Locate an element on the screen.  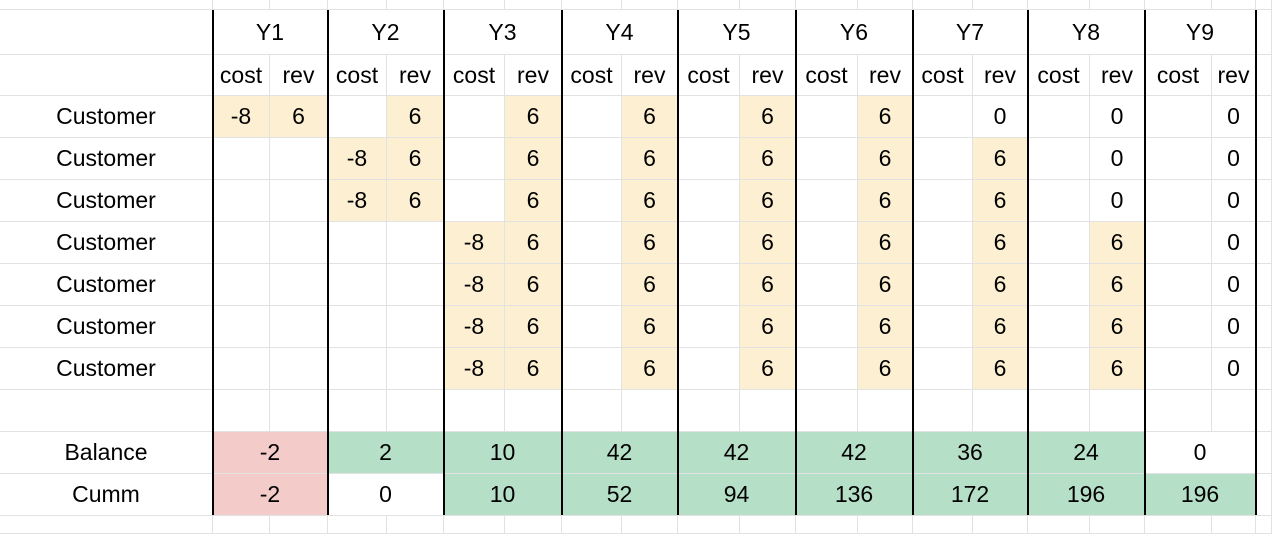
year-header: Y8 is located at coordinates (1086, 32).